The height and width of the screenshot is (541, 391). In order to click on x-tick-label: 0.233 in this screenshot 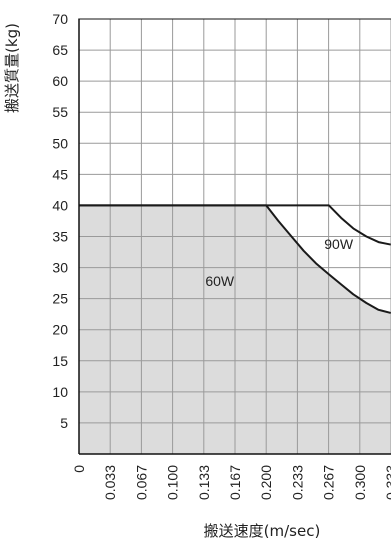, I will do `click(297, 482)`.